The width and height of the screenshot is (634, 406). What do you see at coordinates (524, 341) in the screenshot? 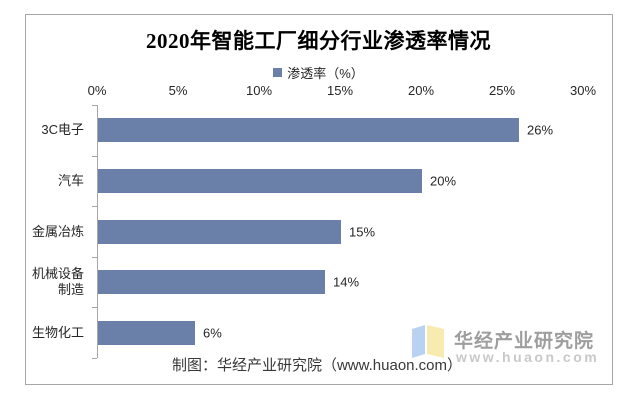
I see `watermark-name: 华经产业研究院` at bounding box center [524, 341].